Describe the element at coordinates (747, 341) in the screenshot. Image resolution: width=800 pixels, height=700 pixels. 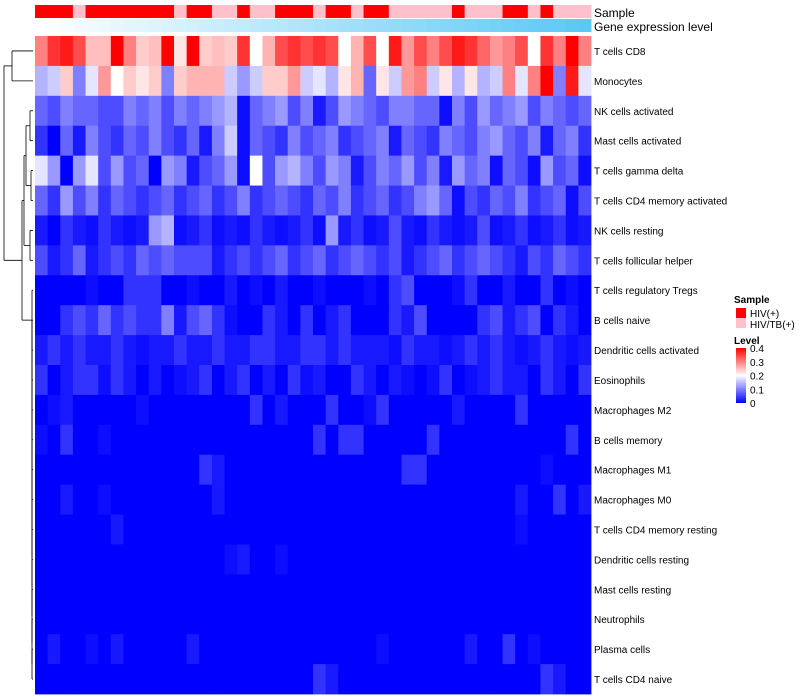
I see `legend-level-title: Level` at that location.